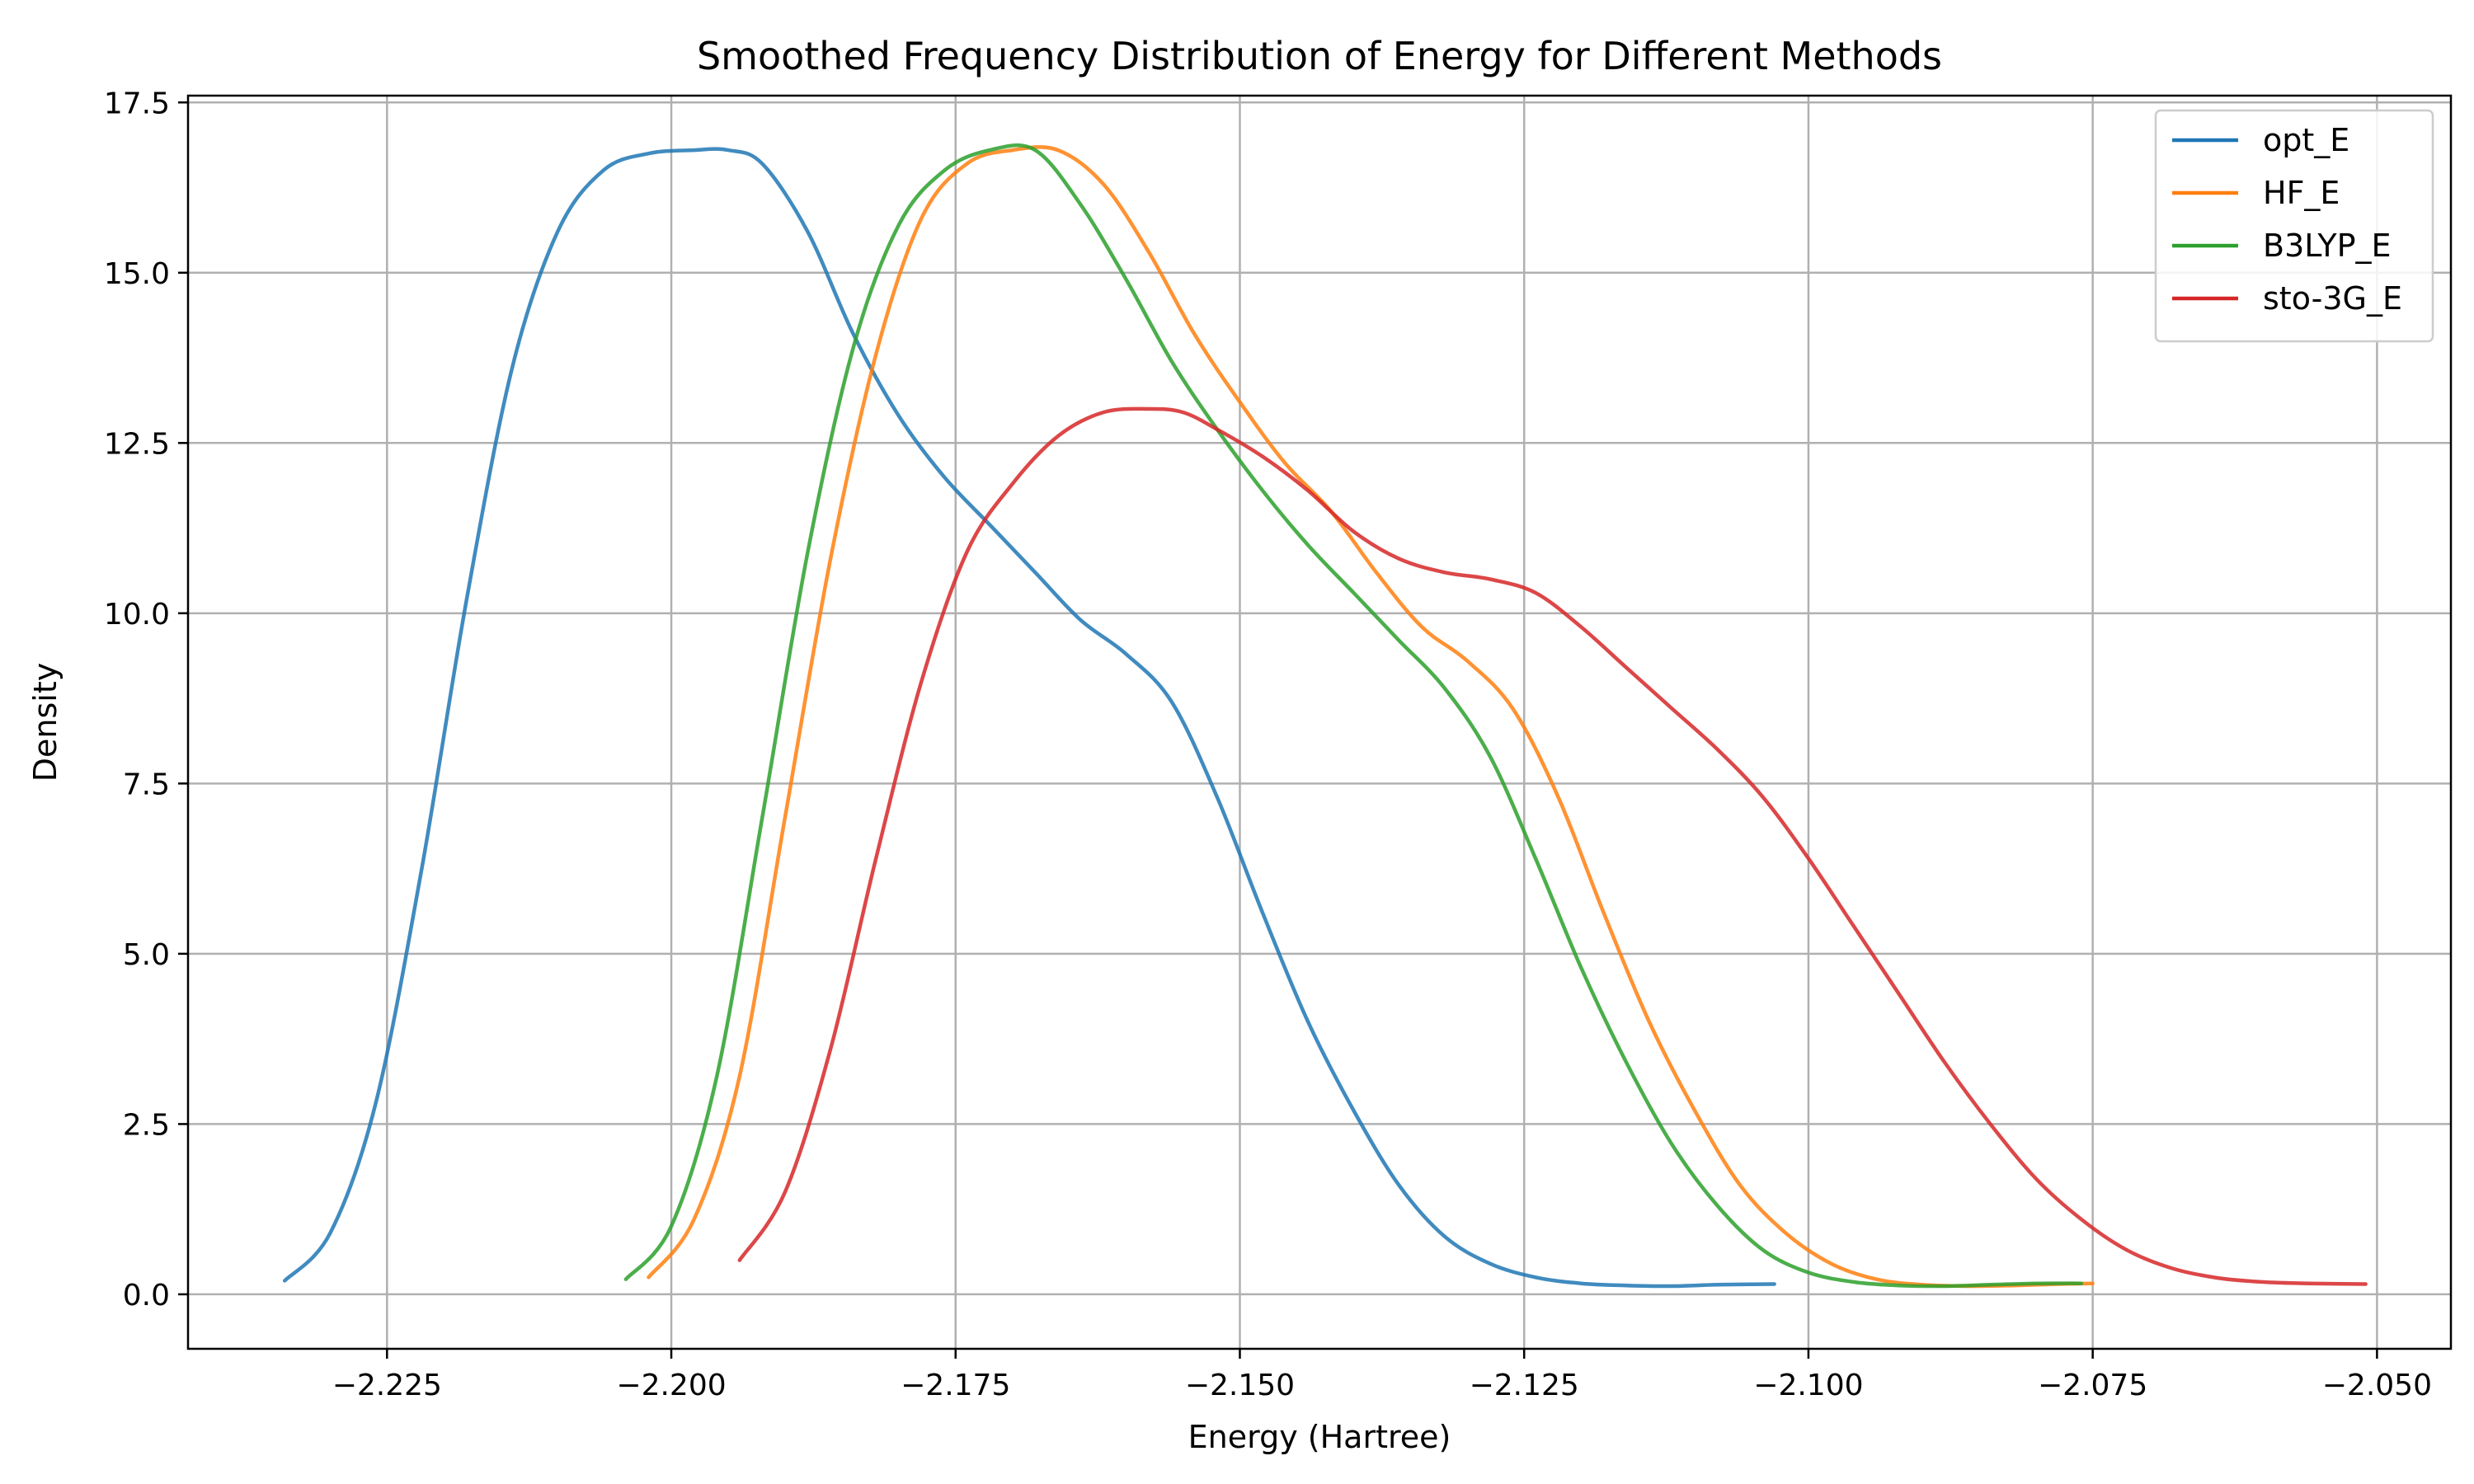 The image size is (2474, 1484). Describe the element at coordinates (1240, 1385) in the screenshot. I see `x-tick-label: −2.150` at that location.